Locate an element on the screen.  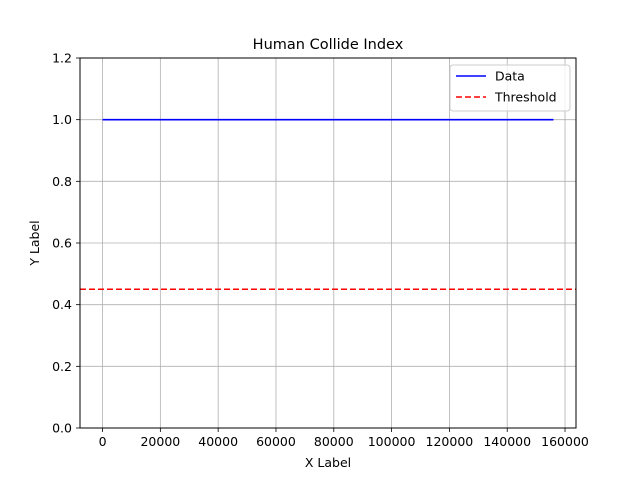
y-tick-label: 1.0 is located at coordinates (62, 119).